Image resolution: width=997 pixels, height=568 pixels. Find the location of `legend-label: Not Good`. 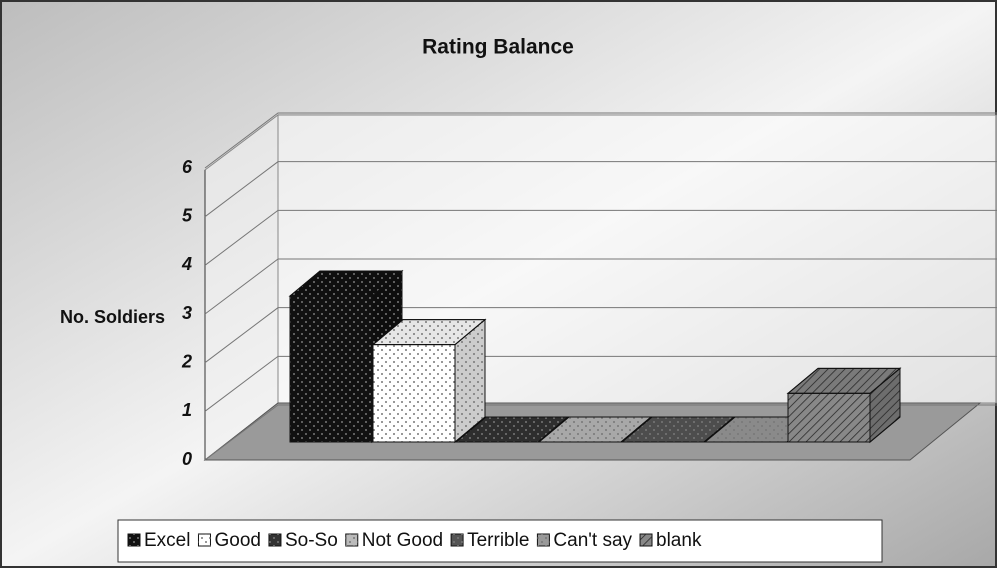

legend-label: Not Good is located at coordinates (402, 540).